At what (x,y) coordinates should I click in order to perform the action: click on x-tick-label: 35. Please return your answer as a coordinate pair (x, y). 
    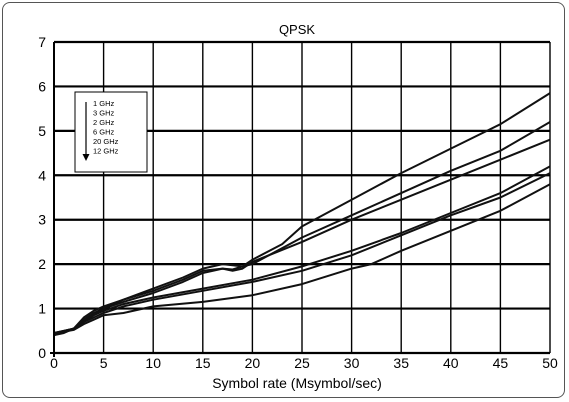
    Looking at the image, I should click on (401, 363).